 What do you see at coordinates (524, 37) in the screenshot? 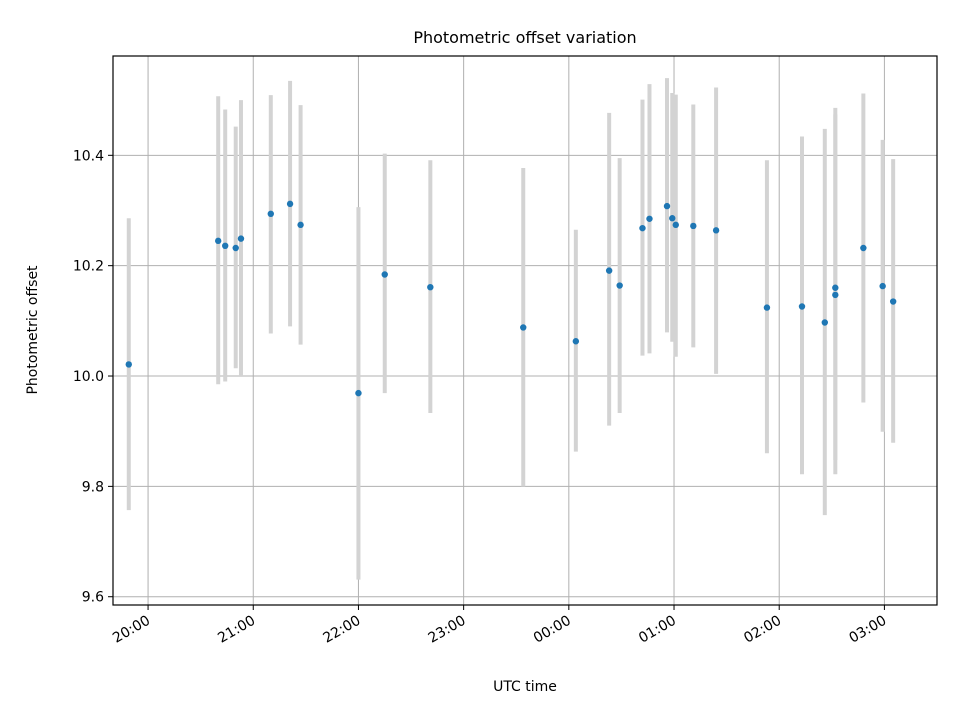
I see `chart-title: Photometric offset variation` at bounding box center [524, 37].